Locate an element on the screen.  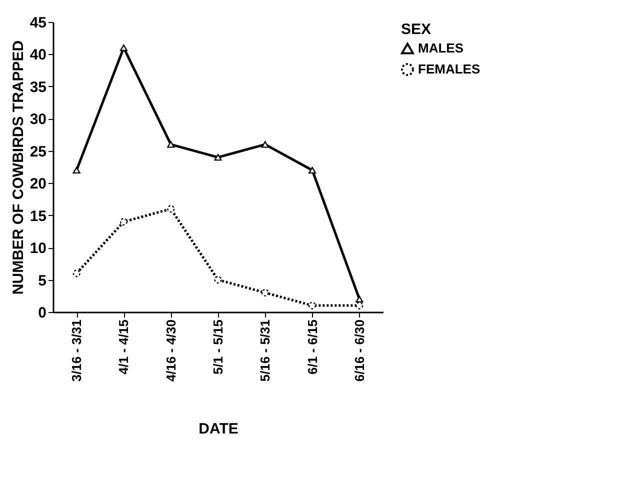
legend-title: SEX is located at coordinates (416, 29).